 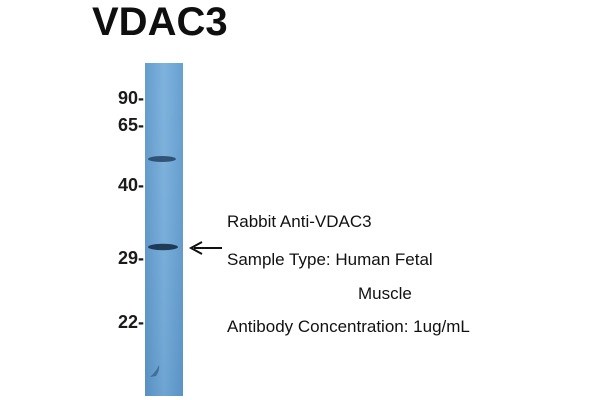 I want to click on marker-90: 90-, so click(x=130, y=98).